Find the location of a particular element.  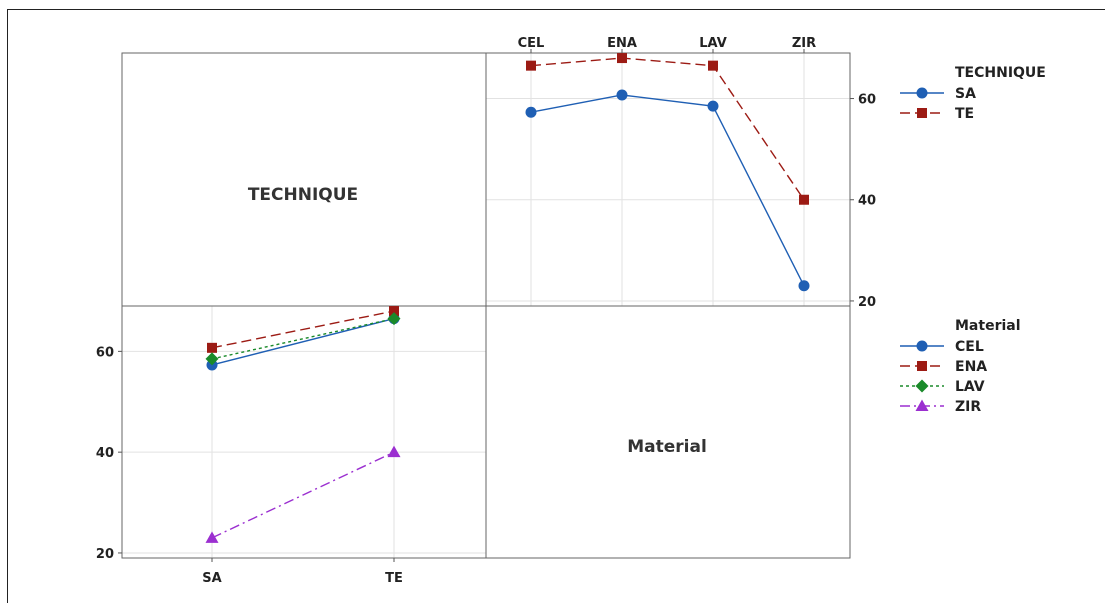

tick-label-left-20: 20 is located at coordinates (105, 554).